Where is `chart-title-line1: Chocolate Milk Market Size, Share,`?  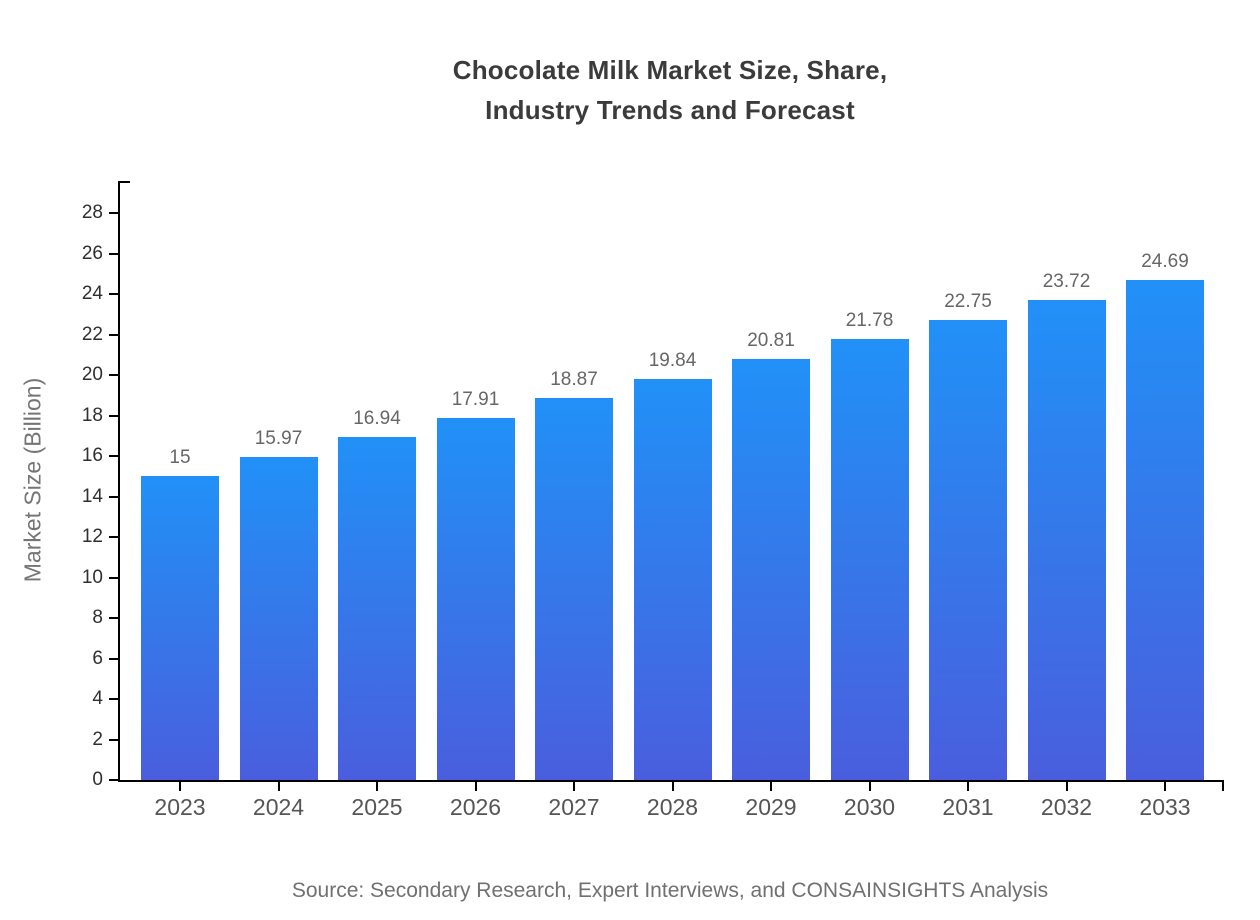
chart-title-line1: Chocolate Milk Market Size, Share, is located at coordinates (670, 70).